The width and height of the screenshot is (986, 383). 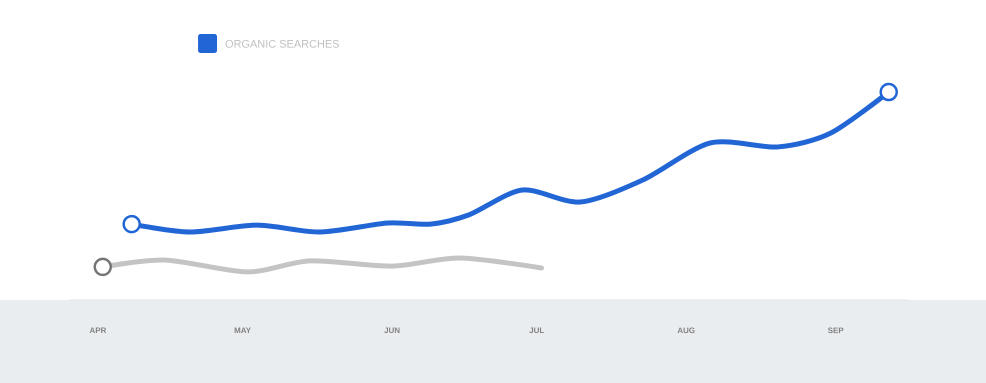 I want to click on legend-label: ORGANIC SEARCHES, so click(x=282, y=44).